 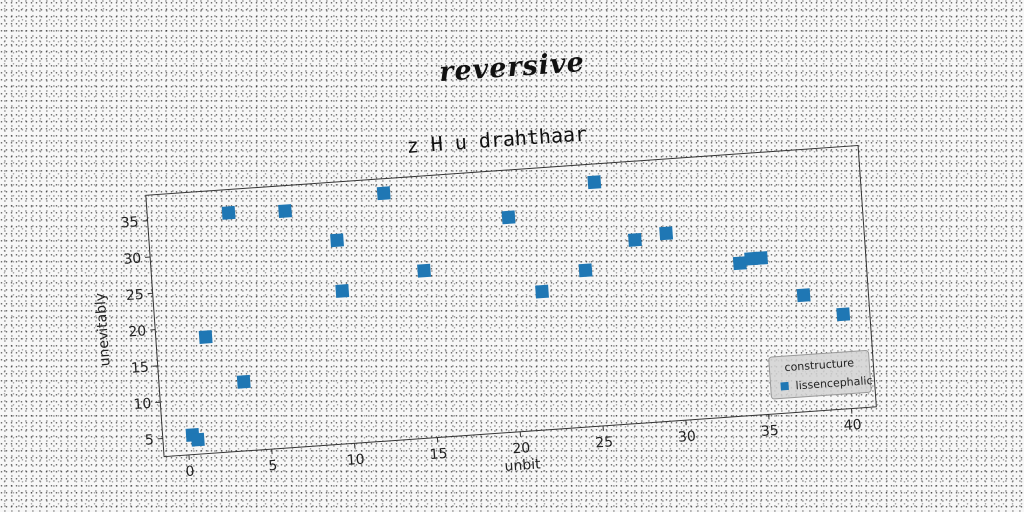 I want to click on x-tick-label: 40, so click(x=852, y=425).